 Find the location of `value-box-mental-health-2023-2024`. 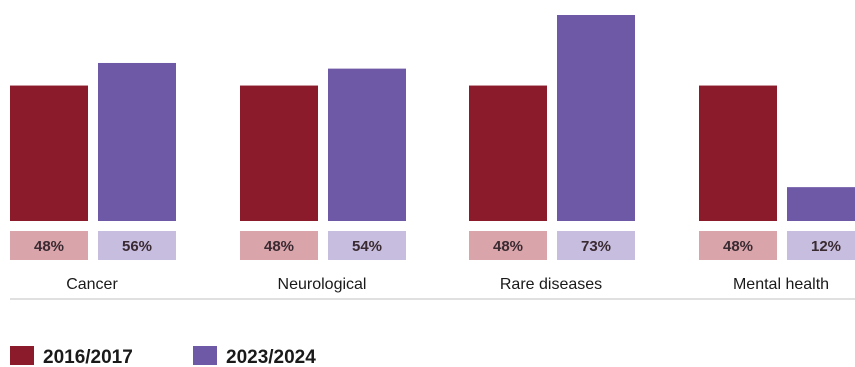

value-box-mental-health-2023-2024 is located at coordinates (821, 245).